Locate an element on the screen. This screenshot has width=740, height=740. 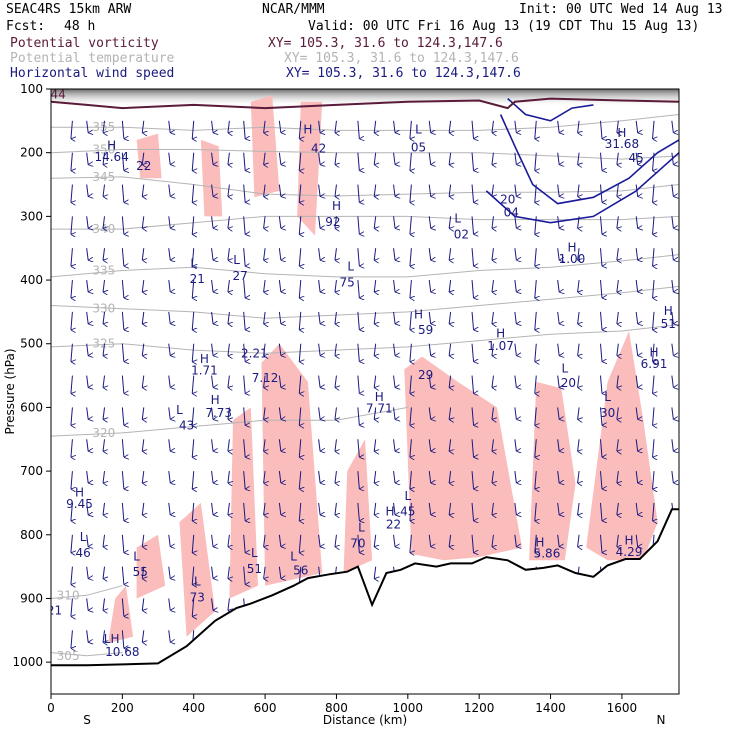
y-tick-label: 300 is located at coordinates (31, 216).